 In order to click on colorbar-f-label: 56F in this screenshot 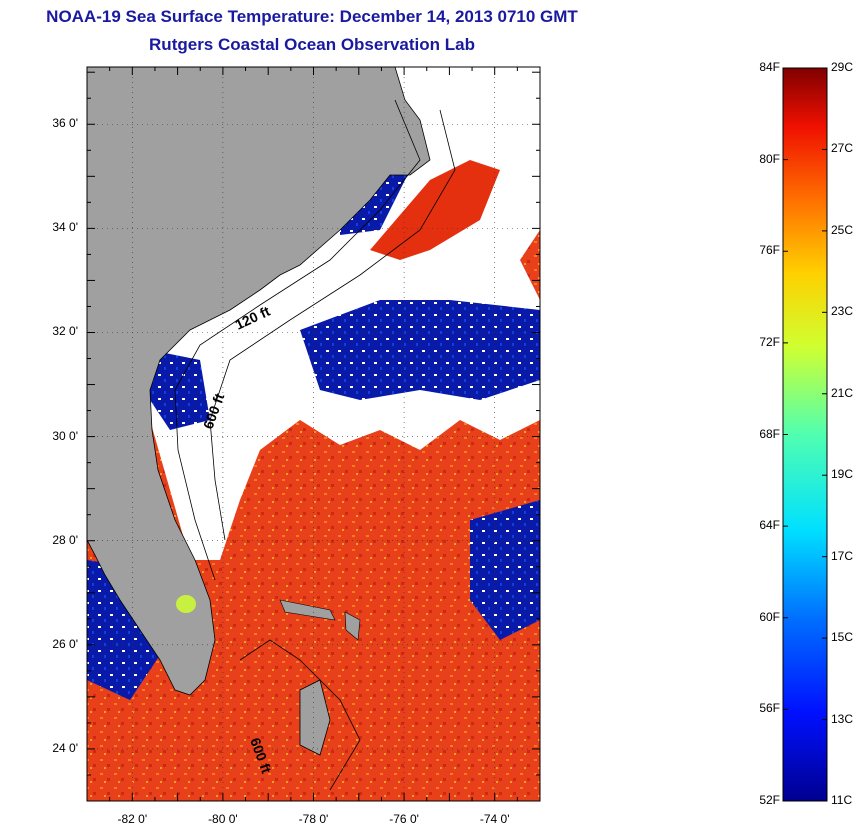, I will do `click(769, 708)`.